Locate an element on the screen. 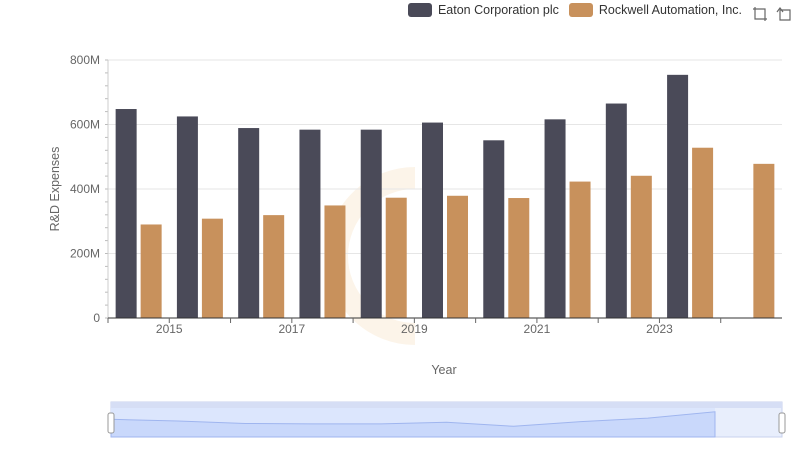 This screenshot has height=461, width=800. bar-rockwell-2024 is located at coordinates (764, 240).